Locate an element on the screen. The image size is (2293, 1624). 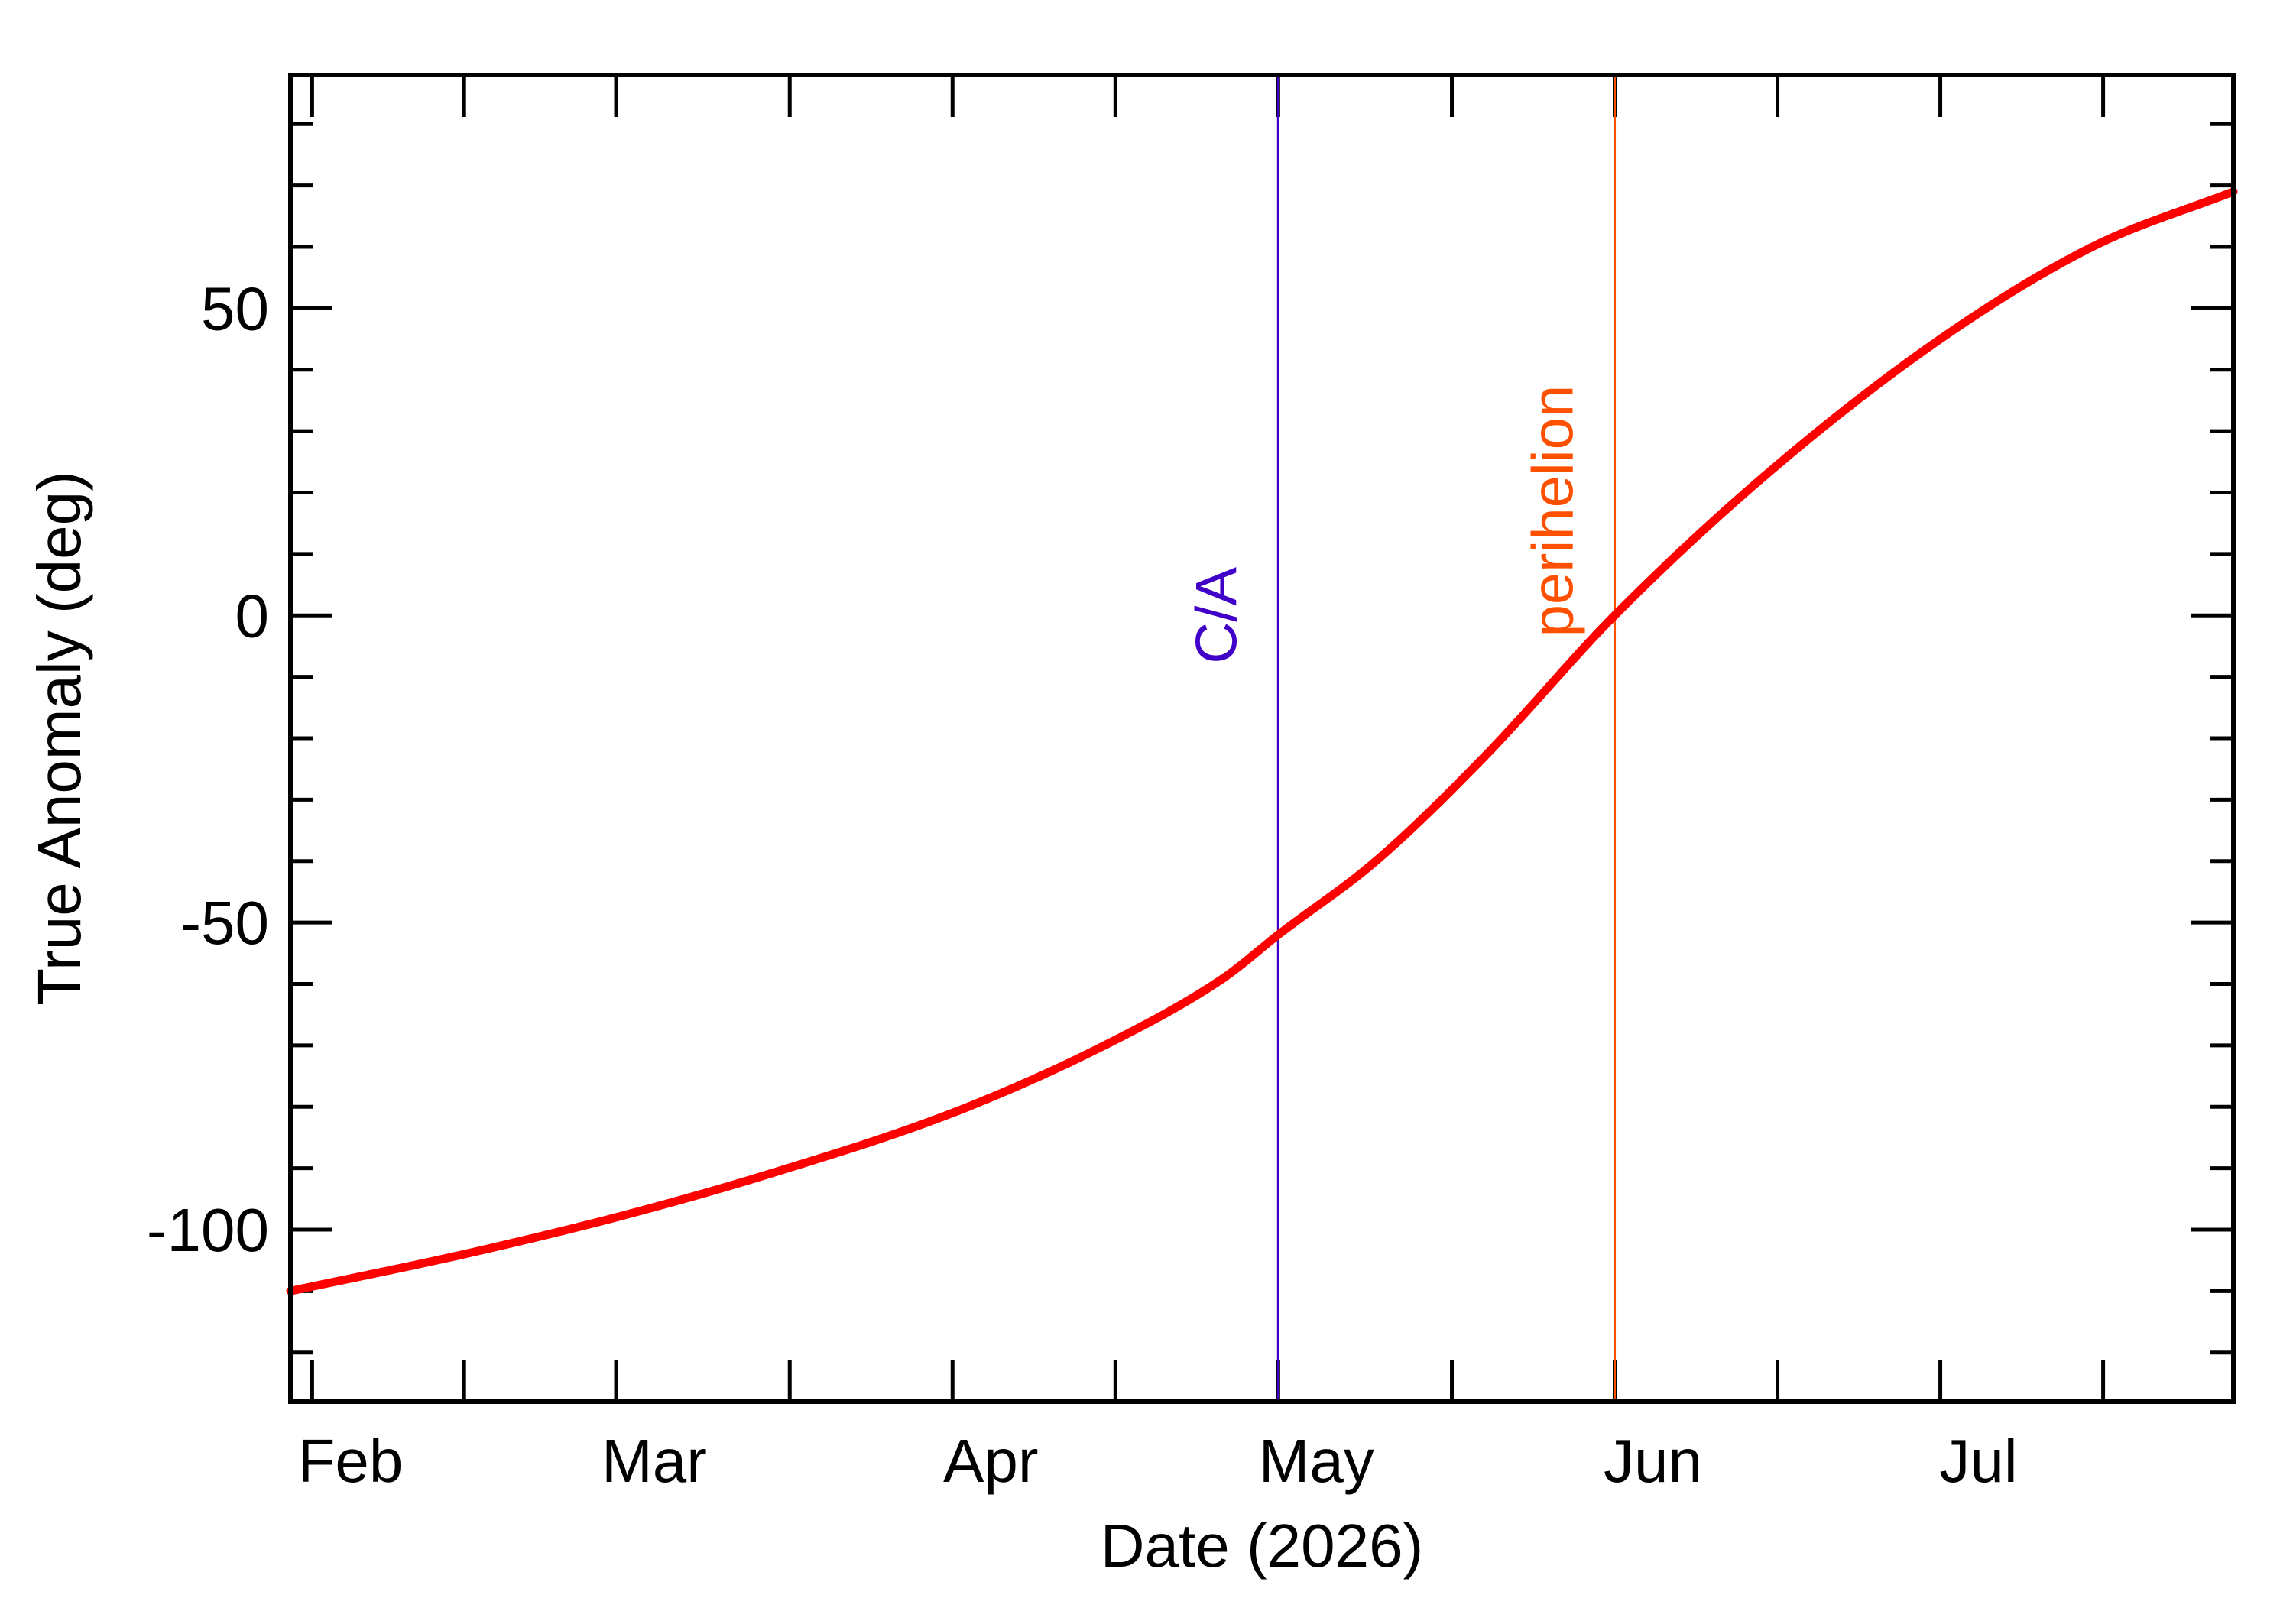
x-axis-label: Date (2026) is located at coordinates (1262, 1546).